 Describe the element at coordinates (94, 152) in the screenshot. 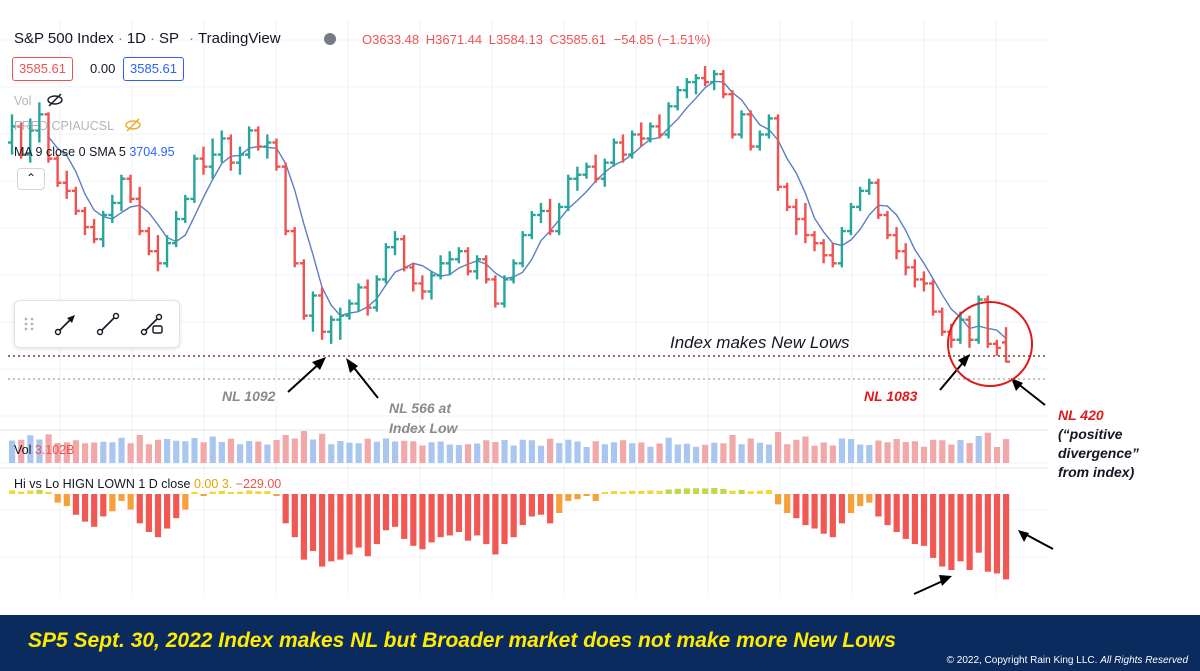

I see `ma-legend: MA 9 close 0 SMA 5 3704.95` at that location.